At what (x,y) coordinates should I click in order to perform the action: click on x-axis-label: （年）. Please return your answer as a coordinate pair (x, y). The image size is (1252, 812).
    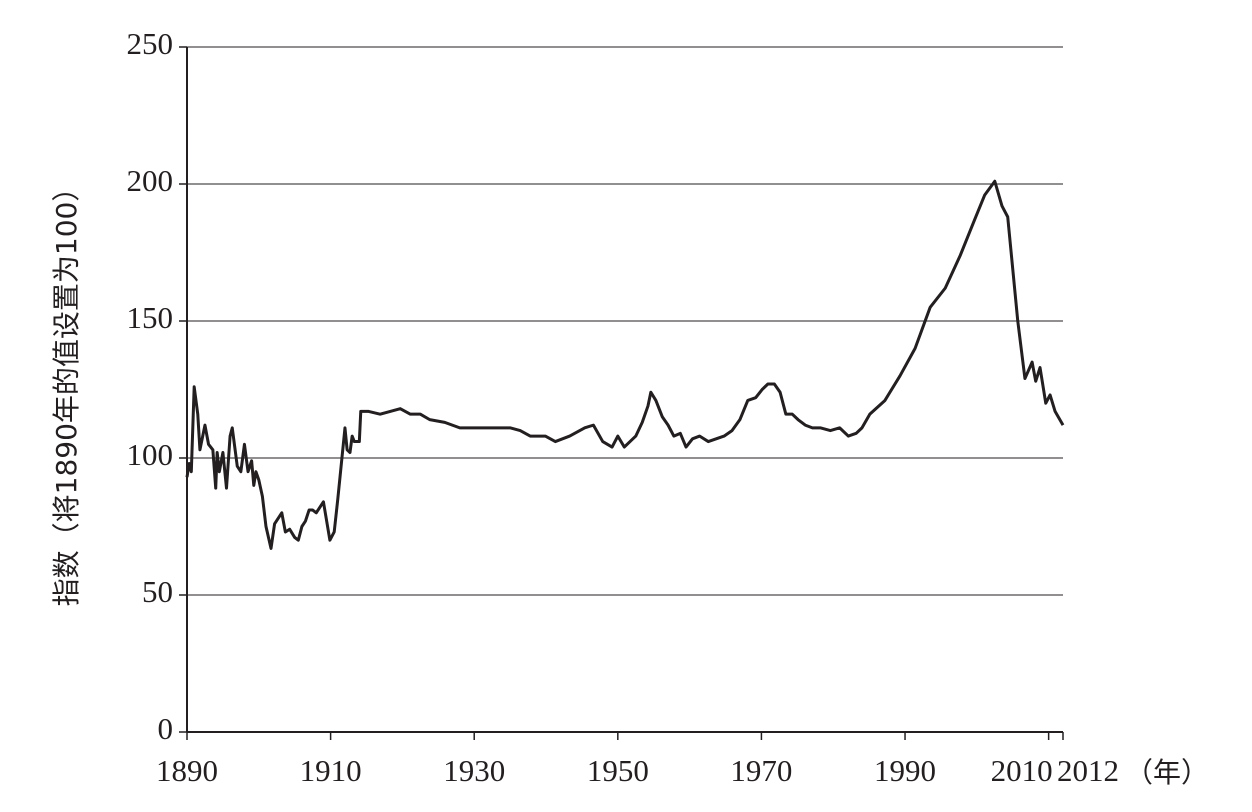
    Looking at the image, I should click on (1167, 772).